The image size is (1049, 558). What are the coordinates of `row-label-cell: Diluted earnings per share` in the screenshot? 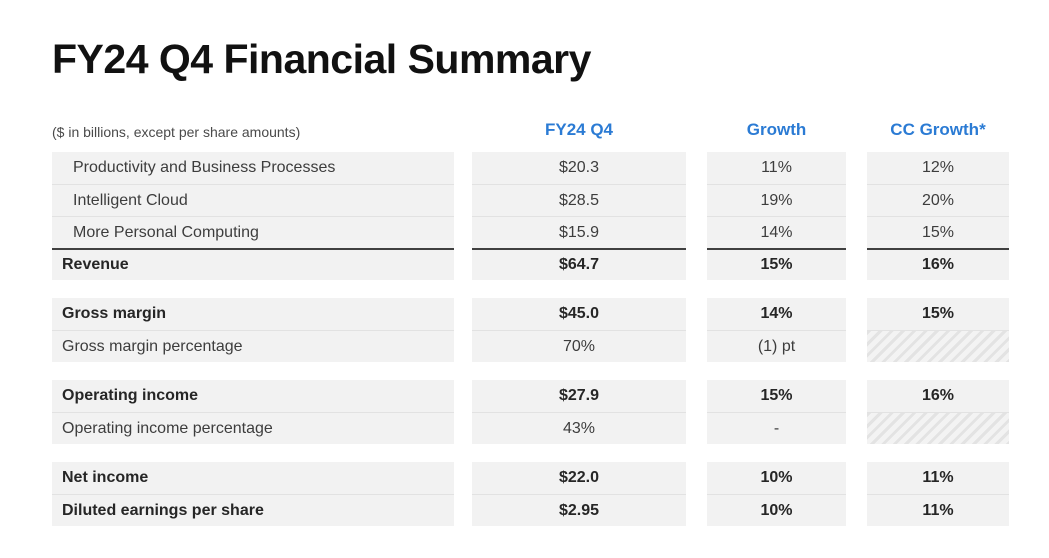 It's located at (253, 510).